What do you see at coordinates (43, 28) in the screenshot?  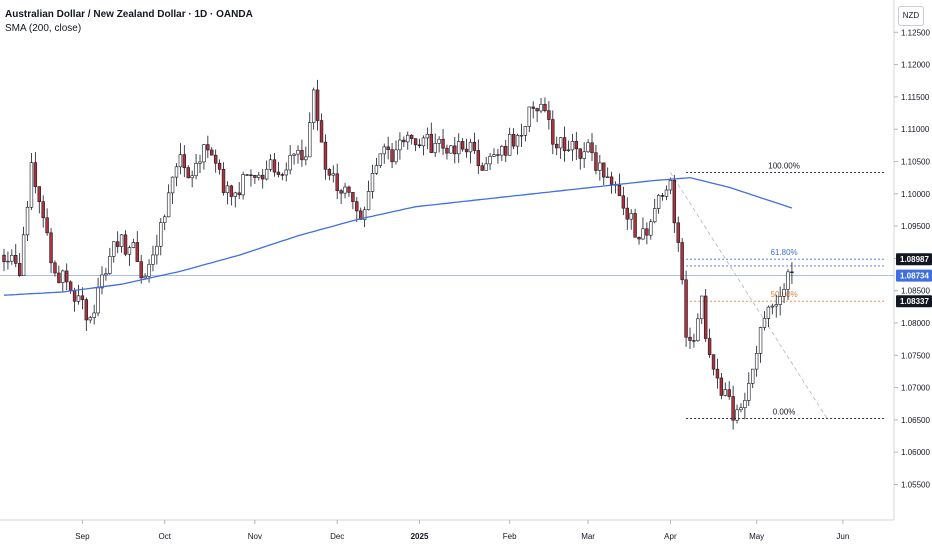 I see `indicator-legend: SMA (200, close)` at bounding box center [43, 28].